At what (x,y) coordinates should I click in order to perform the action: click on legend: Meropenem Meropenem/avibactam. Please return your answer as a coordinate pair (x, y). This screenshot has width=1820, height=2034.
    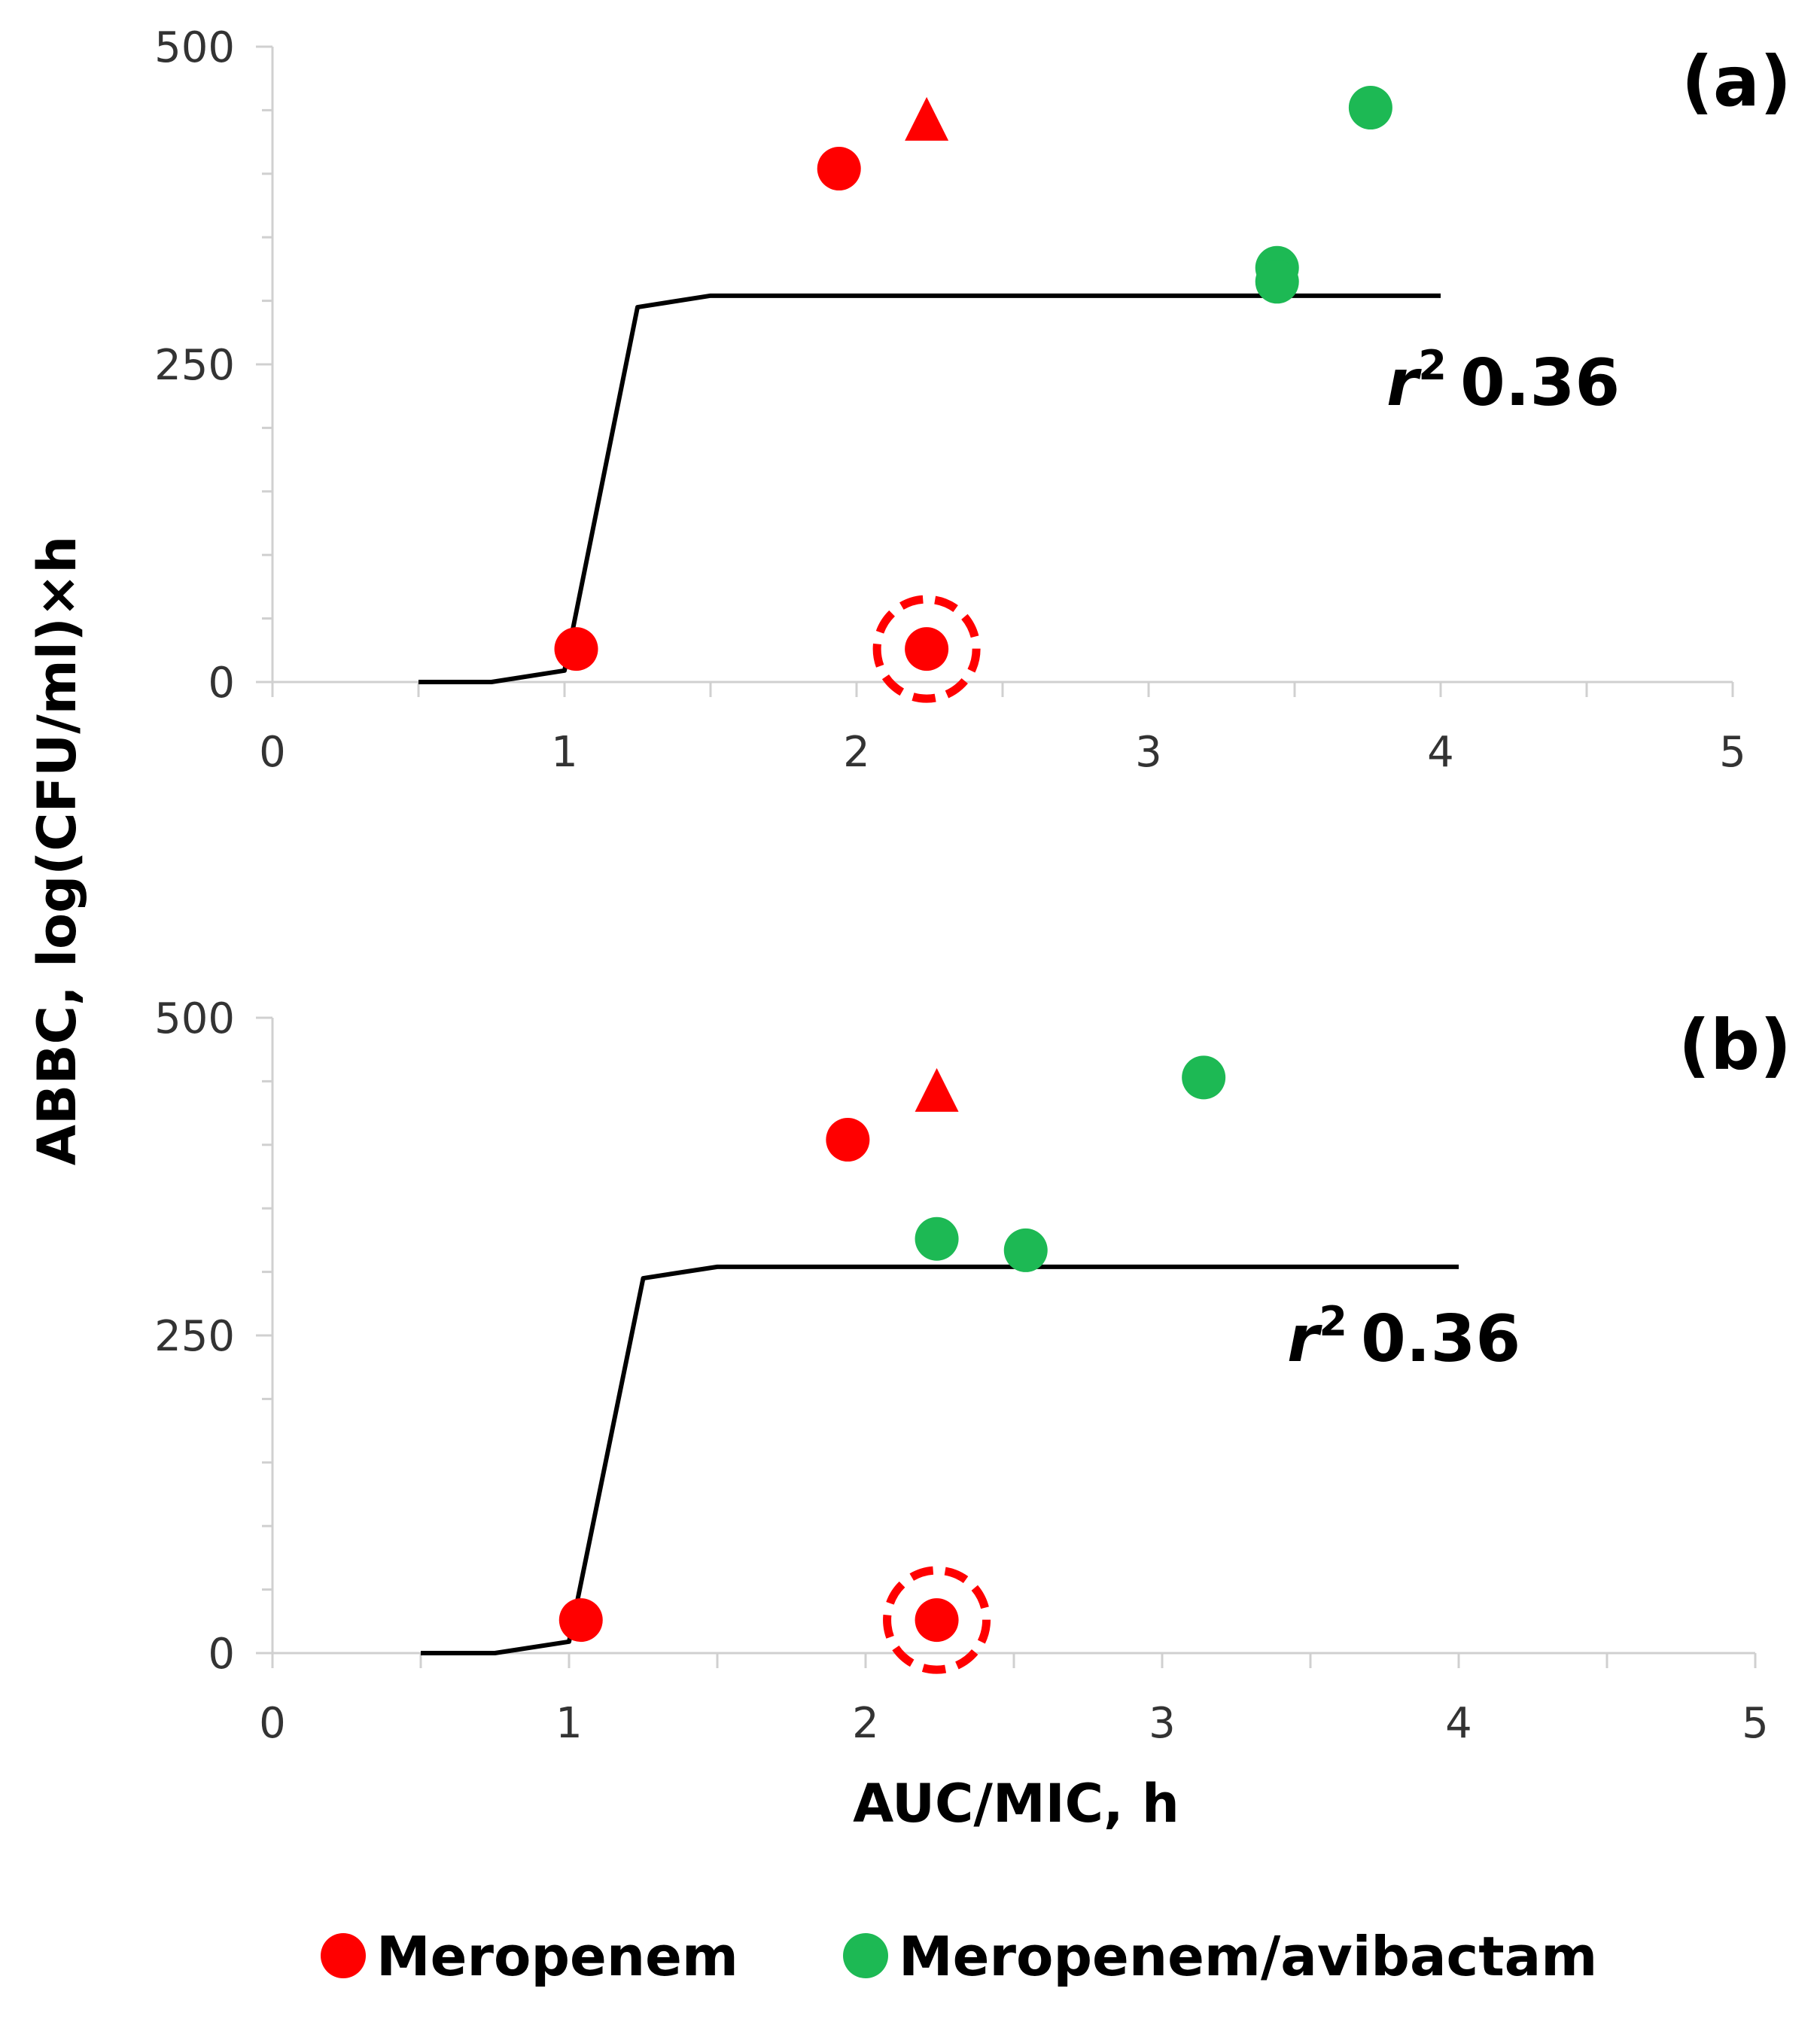
    Looking at the image, I should click on (959, 1956).